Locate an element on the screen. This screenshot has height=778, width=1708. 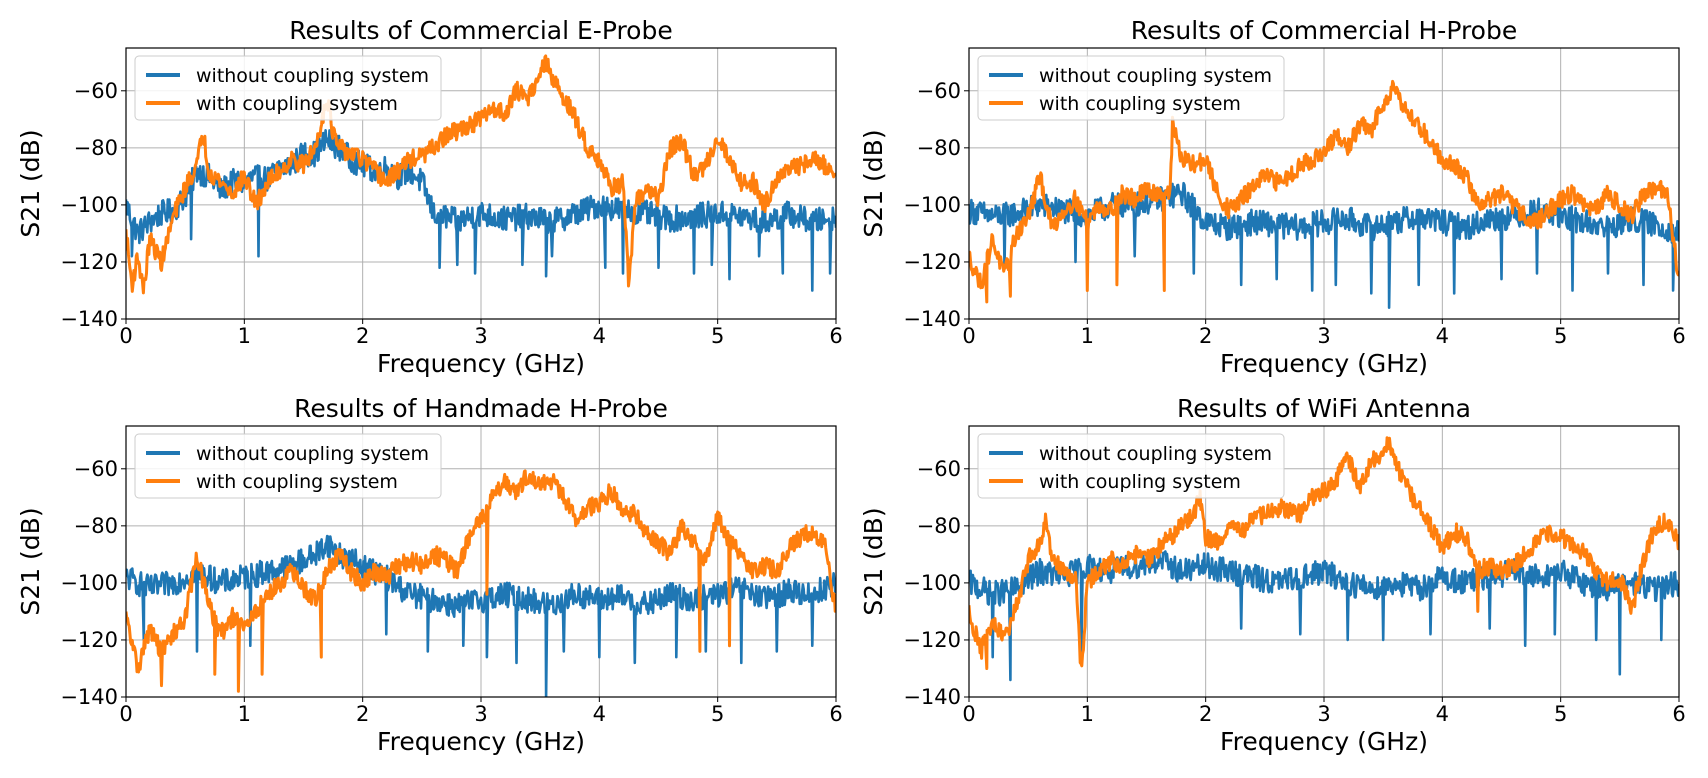
chart-title: Results of Commercial E-Probe is located at coordinates (480, 30).